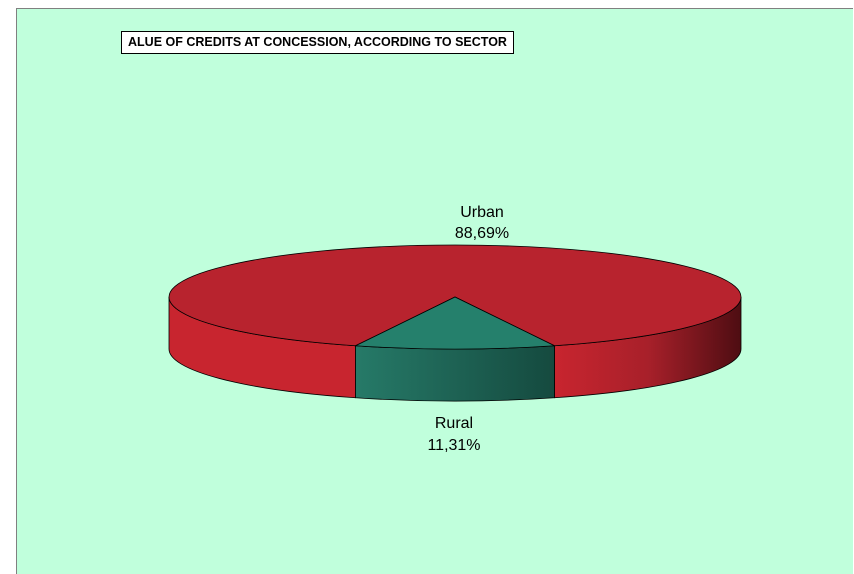 Image resolution: width=854 pixels, height=574 pixels. I want to click on urban-value-label: 88,69%, so click(482, 233).